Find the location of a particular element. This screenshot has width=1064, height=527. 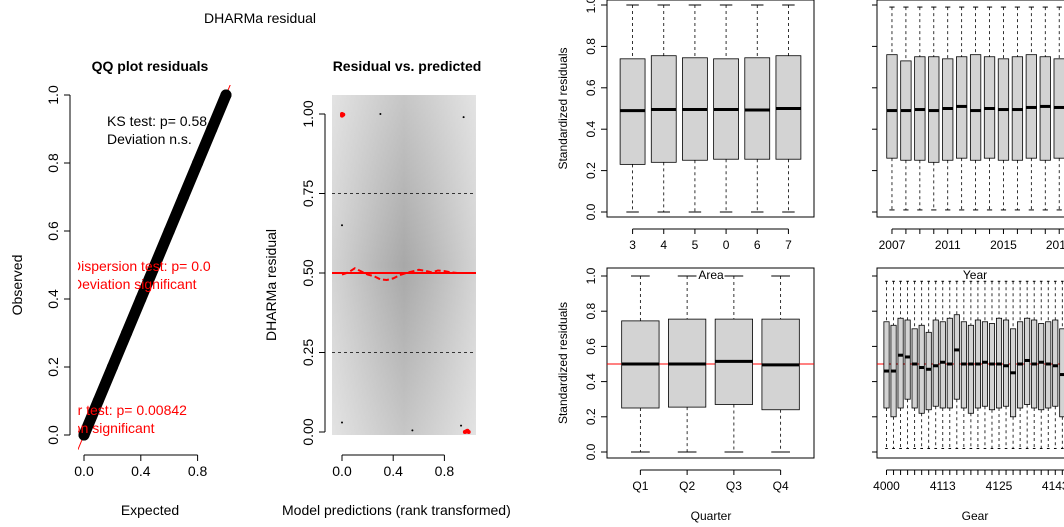

boxplot-x-tick-label: 7 is located at coordinates (788, 245).